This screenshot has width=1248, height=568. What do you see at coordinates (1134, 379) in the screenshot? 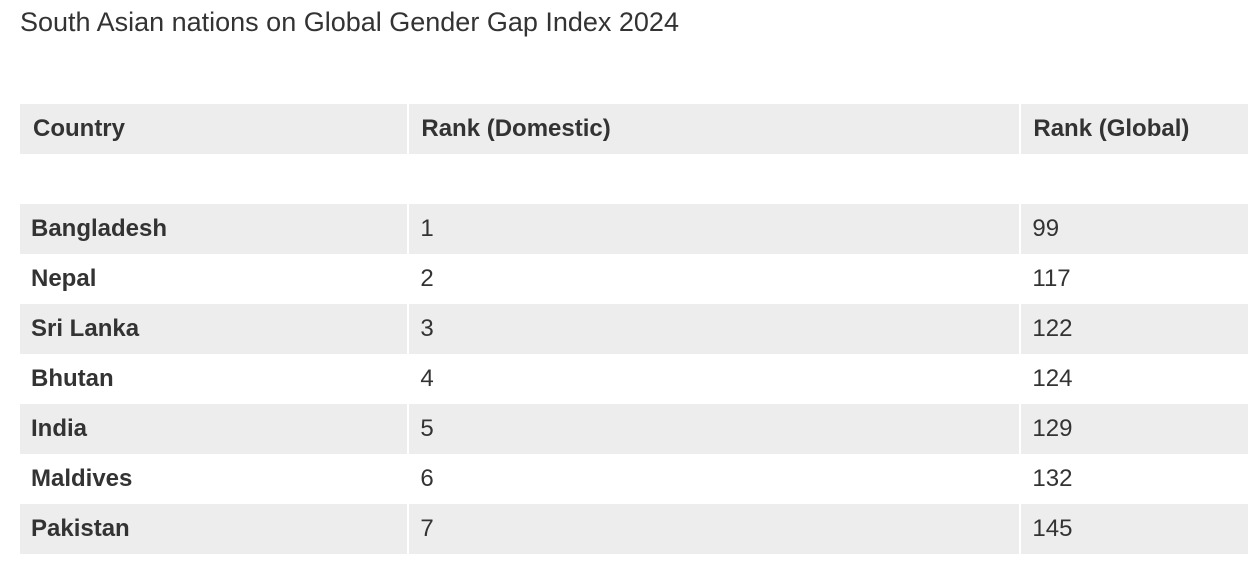
I see `rank-global-cell: 124` at bounding box center [1134, 379].